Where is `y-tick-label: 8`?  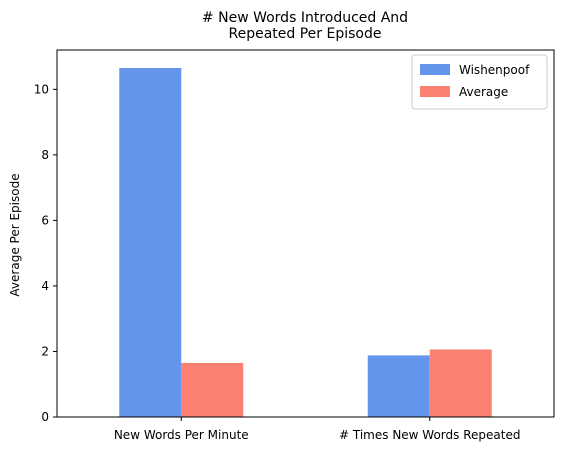
y-tick-label: 8 is located at coordinates (45, 155).